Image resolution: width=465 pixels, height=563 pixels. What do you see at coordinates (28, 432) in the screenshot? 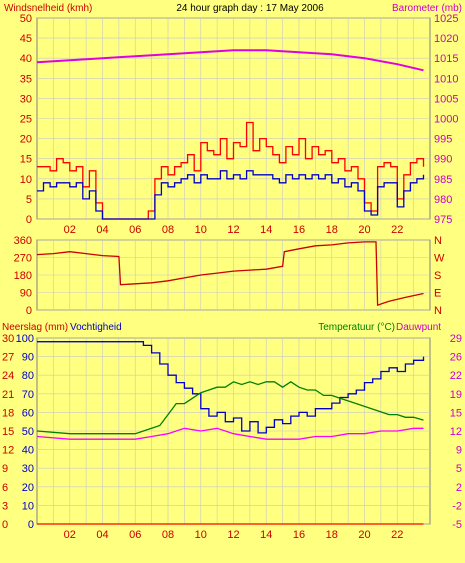
I see `humidity-y-tick: 50` at bounding box center [28, 432].